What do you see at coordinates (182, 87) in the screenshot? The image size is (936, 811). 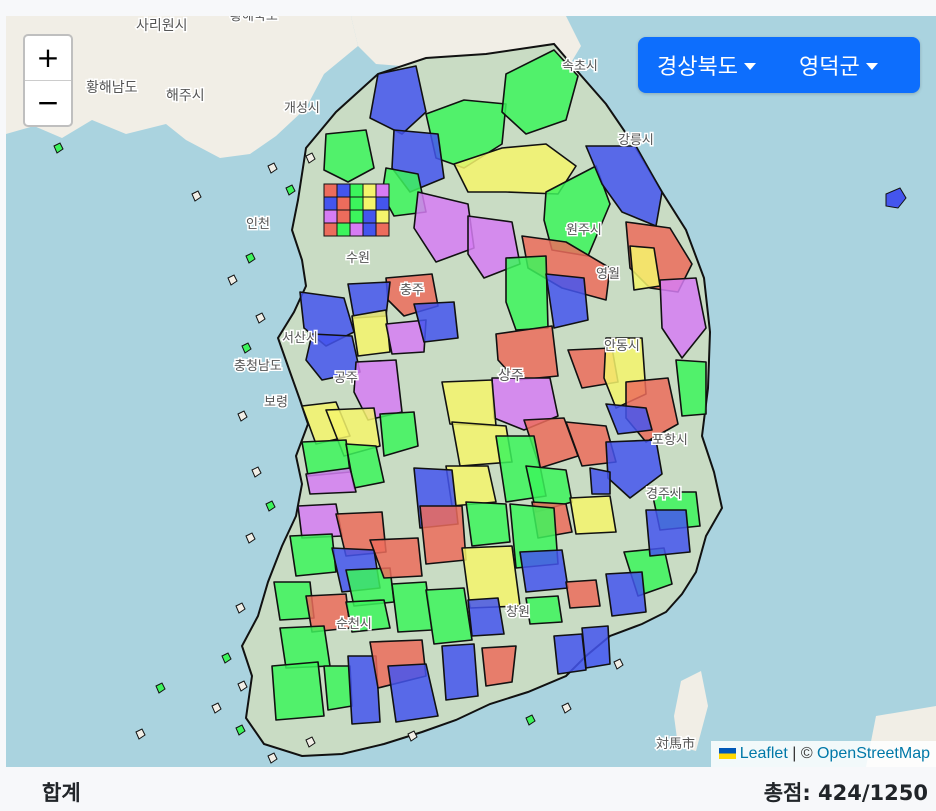 I see `north-landmass` at bounding box center [182, 87].